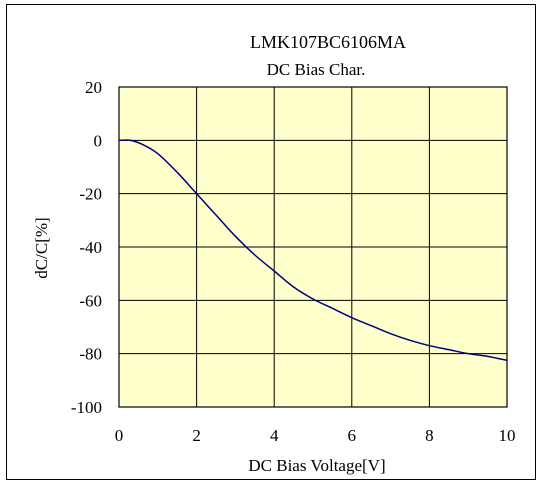 The height and width of the screenshot is (483, 543). Describe the element at coordinates (196, 435) in the screenshot. I see `x-tick-label-1: 2` at that location.